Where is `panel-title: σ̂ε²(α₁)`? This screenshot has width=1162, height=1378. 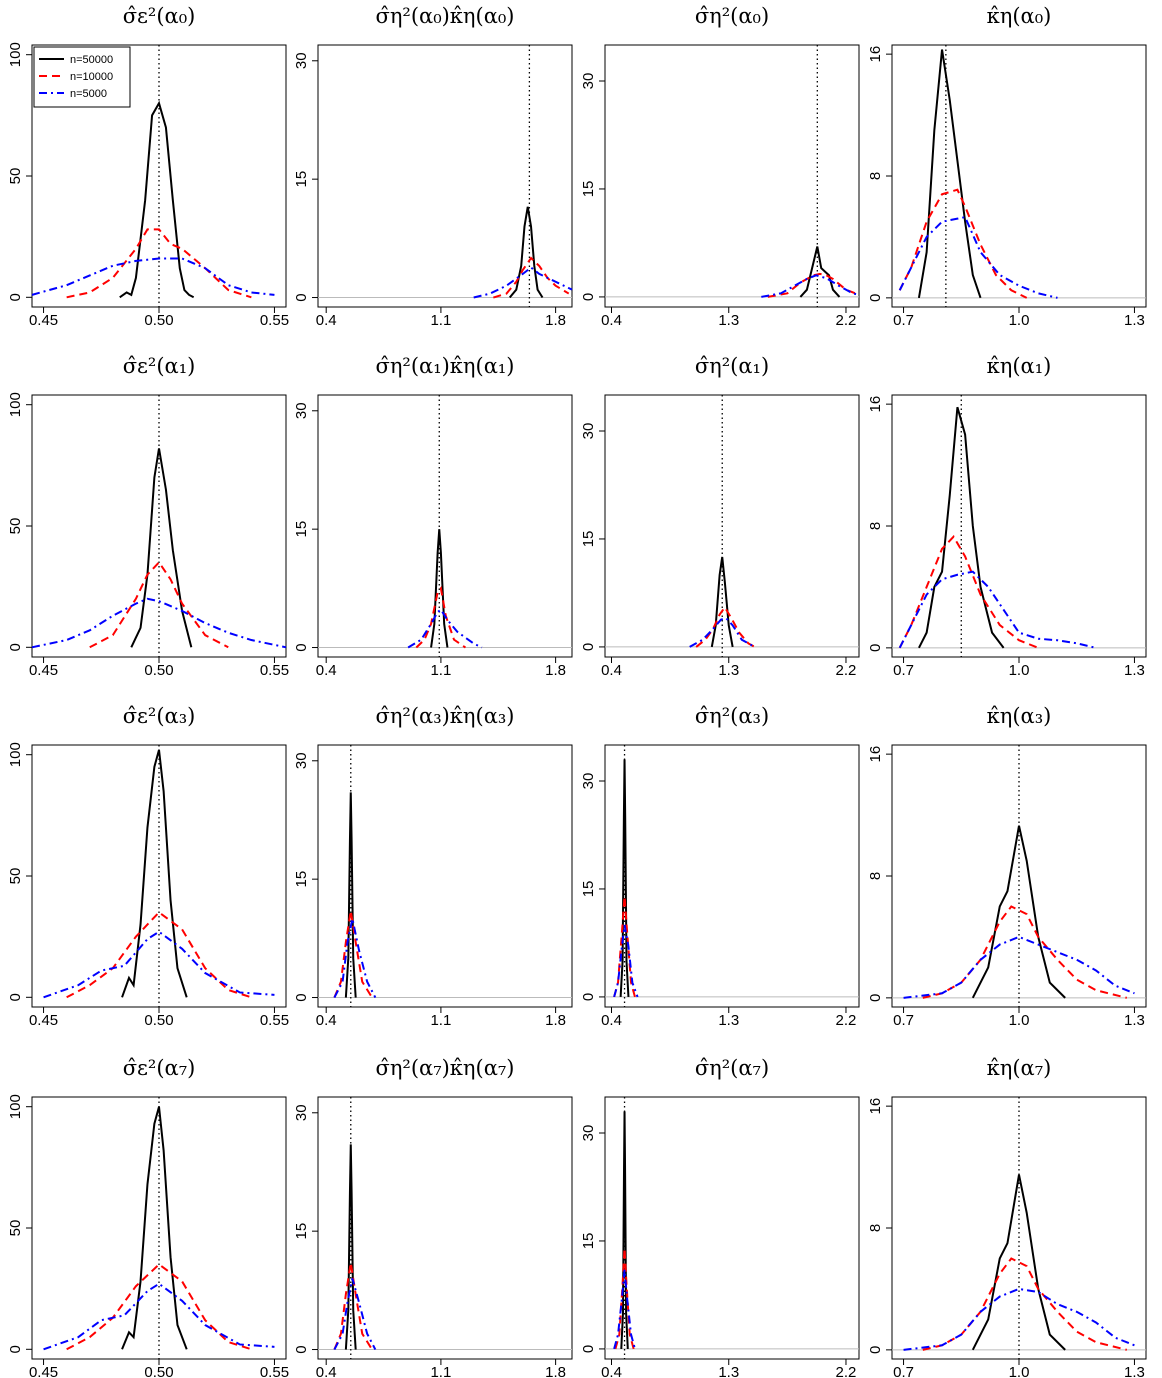
panel-title: σ̂ε²(α₁) is located at coordinates (159, 366).